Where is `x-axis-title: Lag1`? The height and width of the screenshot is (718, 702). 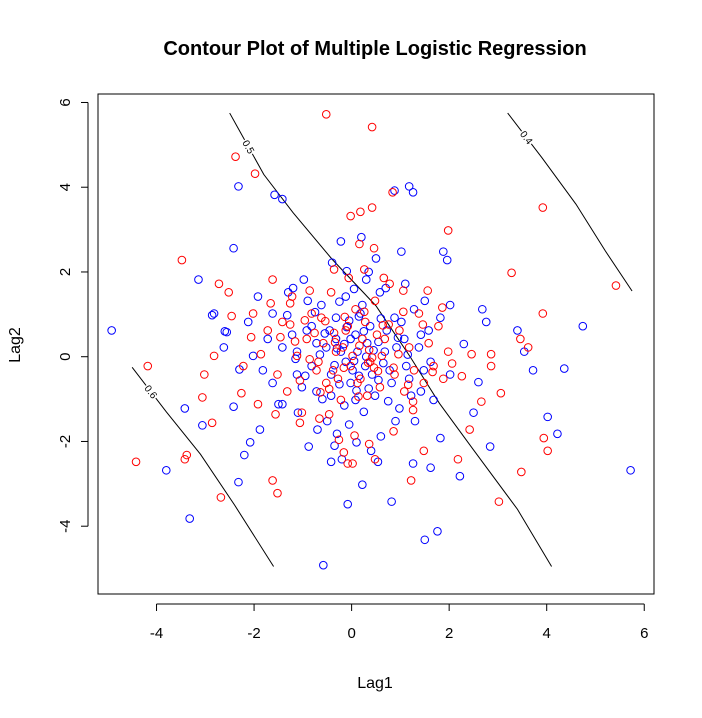 x-axis-title: Lag1 is located at coordinates (375, 683).